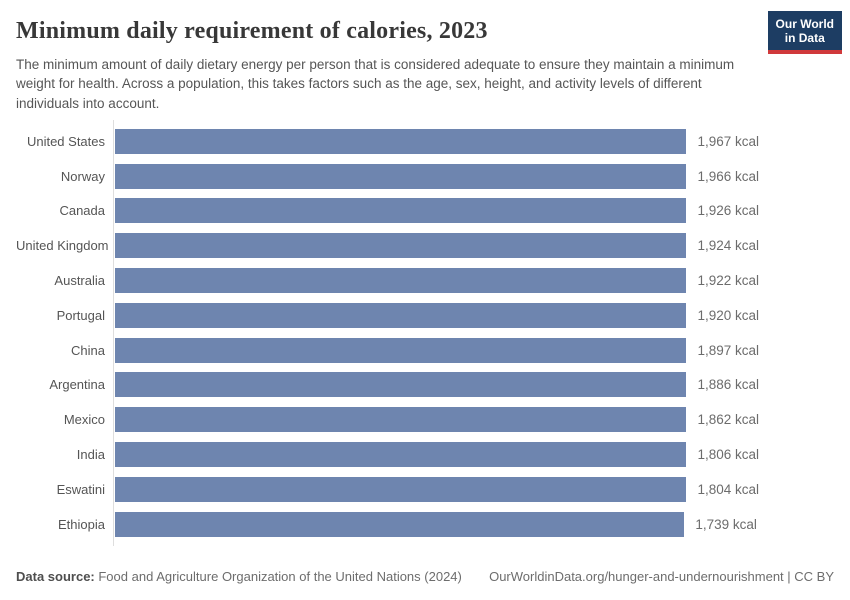 The width and height of the screenshot is (850, 600). I want to click on bar-row: Canada 1,926 kcal, so click(425, 210).